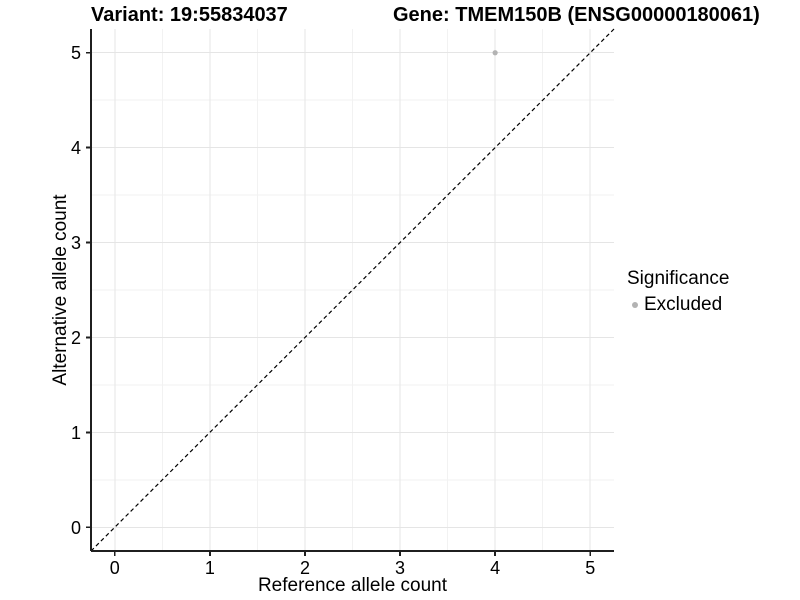  I want to click on legend-title: Significance, so click(678, 278).